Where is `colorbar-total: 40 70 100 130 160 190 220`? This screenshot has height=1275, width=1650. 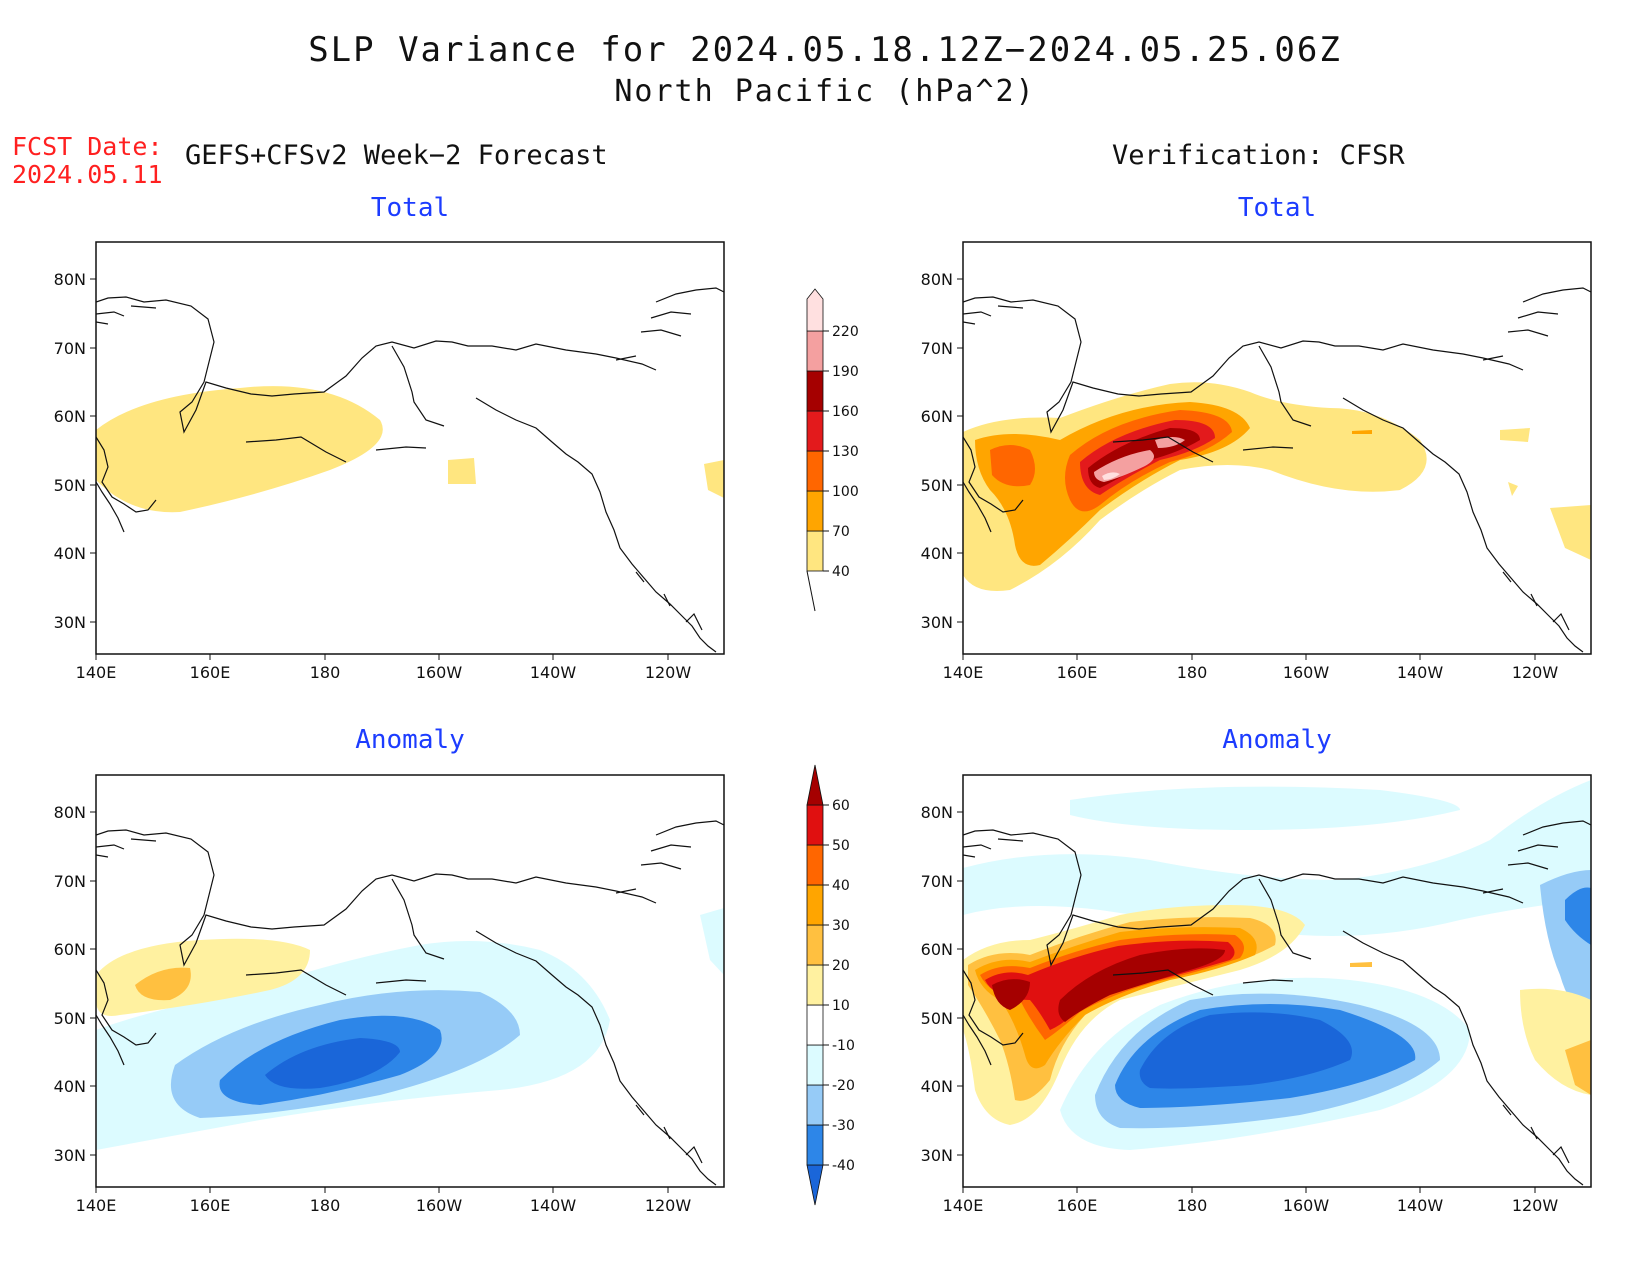 colorbar-total: 40 70 100 130 160 190 220 is located at coordinates (832, 450).